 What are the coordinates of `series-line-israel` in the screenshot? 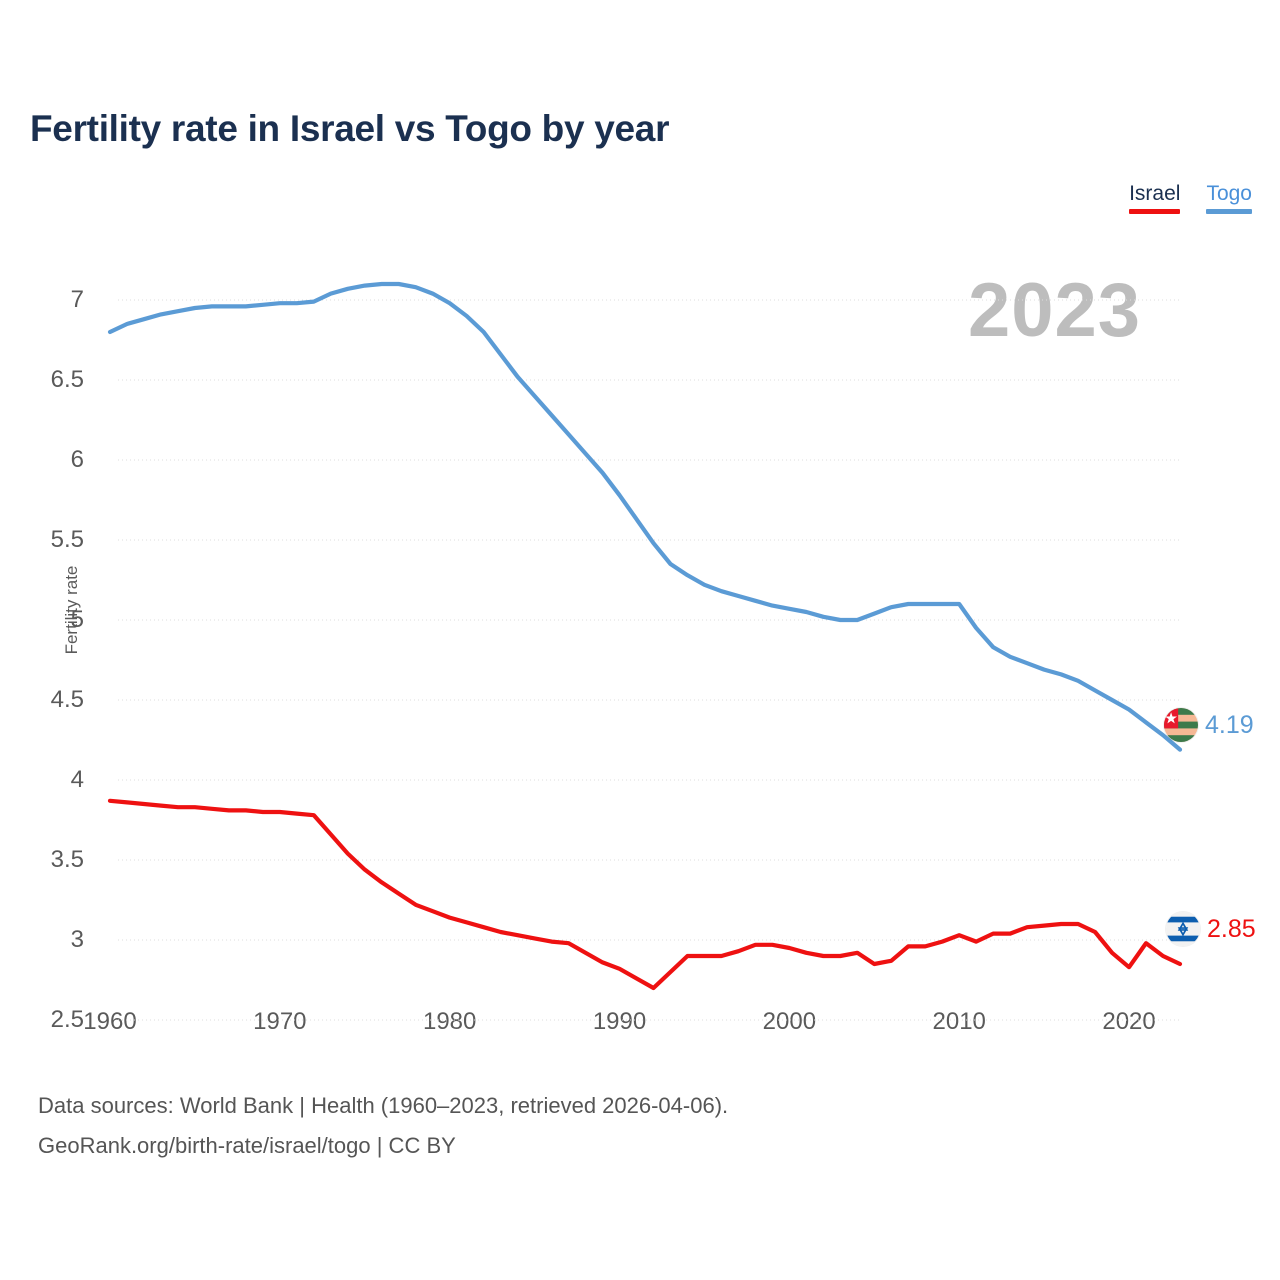 It's located at (645, 894).